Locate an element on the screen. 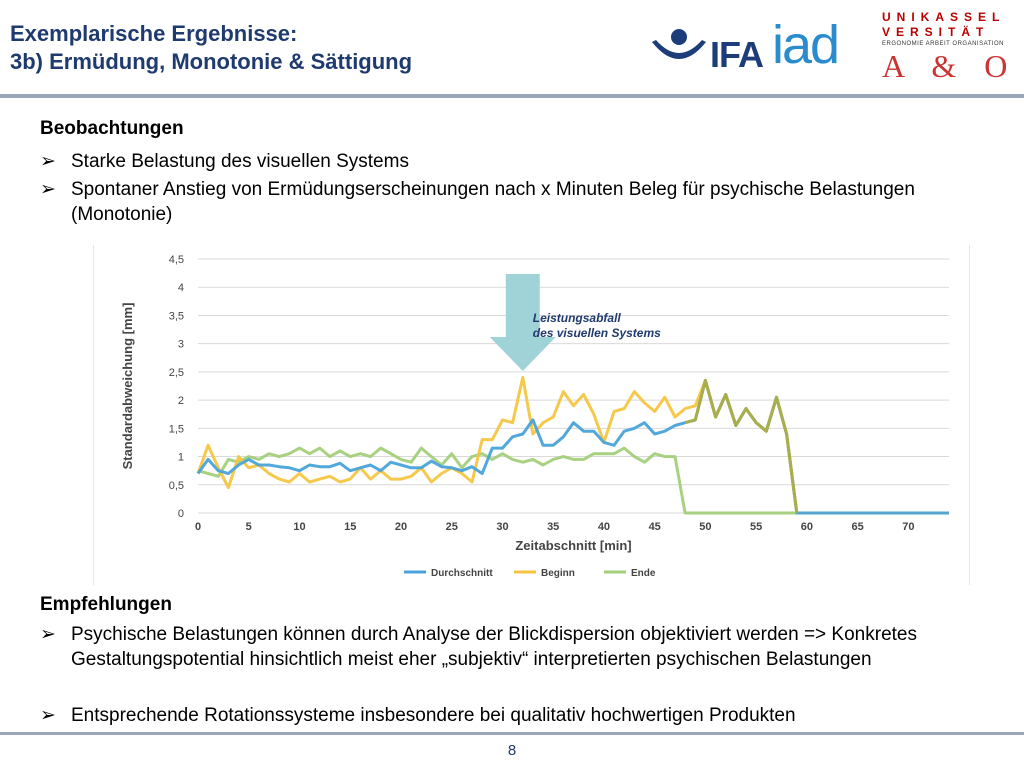  x-tick-label: 15 is located at coordinates (350, 527).